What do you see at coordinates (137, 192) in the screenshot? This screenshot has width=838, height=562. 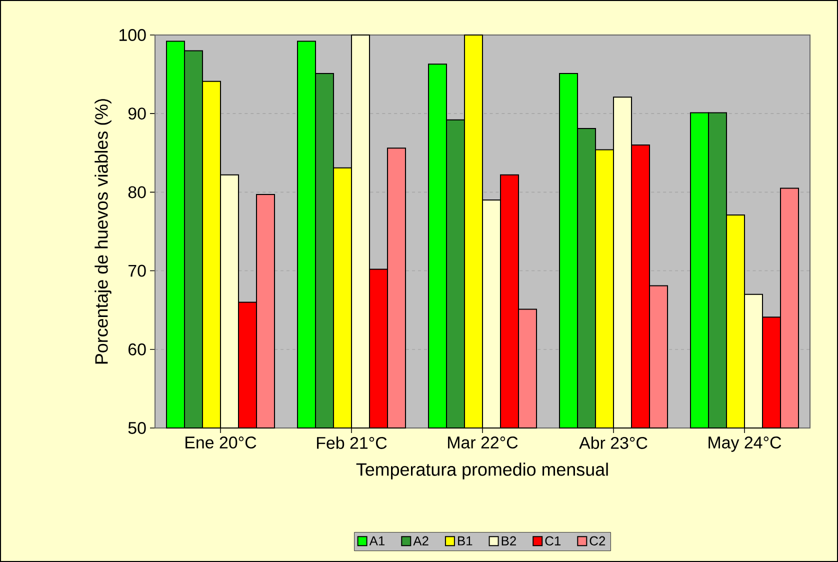 I see `y-tick-label: 80` at bounding box center [137, 192].